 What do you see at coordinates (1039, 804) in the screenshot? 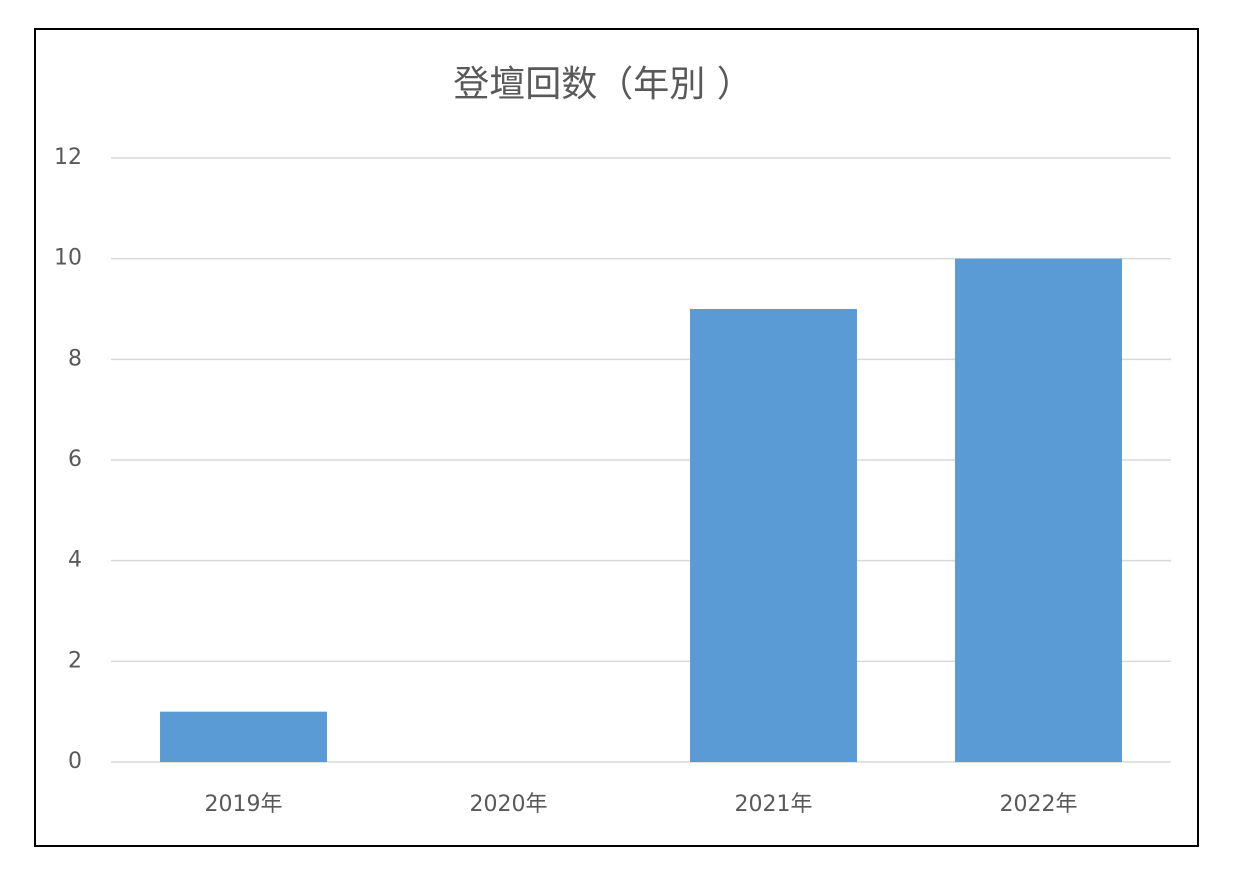
I see `x-tick-label: 2022年` at bounding box center [1039, 804].